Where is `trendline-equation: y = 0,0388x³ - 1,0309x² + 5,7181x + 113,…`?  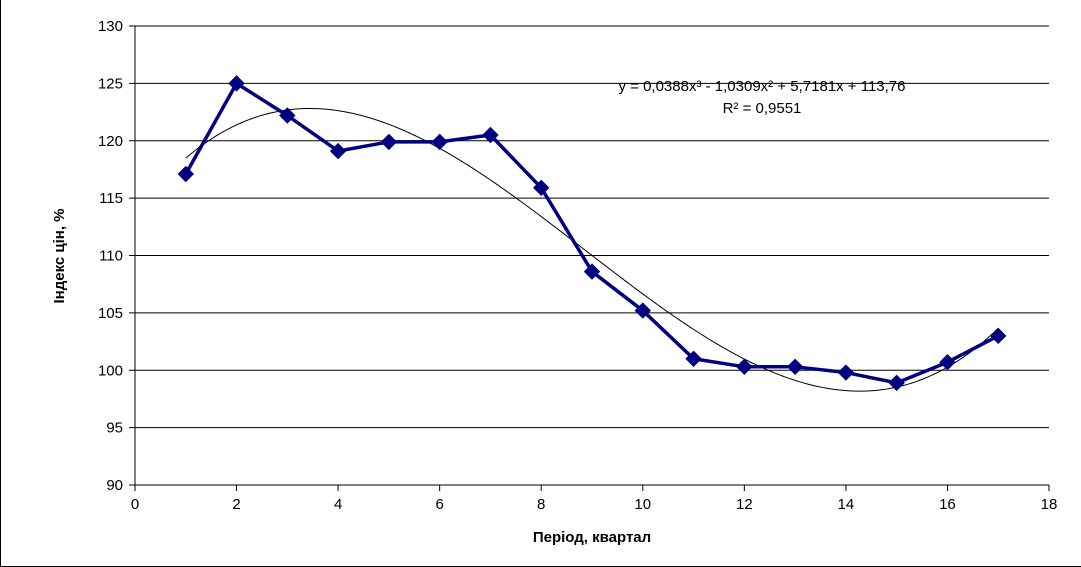
trendline-equation: y = 0,0388x³ - 1,0309x² + 5,7181x + 113,… is located at coordinates (761, 86).